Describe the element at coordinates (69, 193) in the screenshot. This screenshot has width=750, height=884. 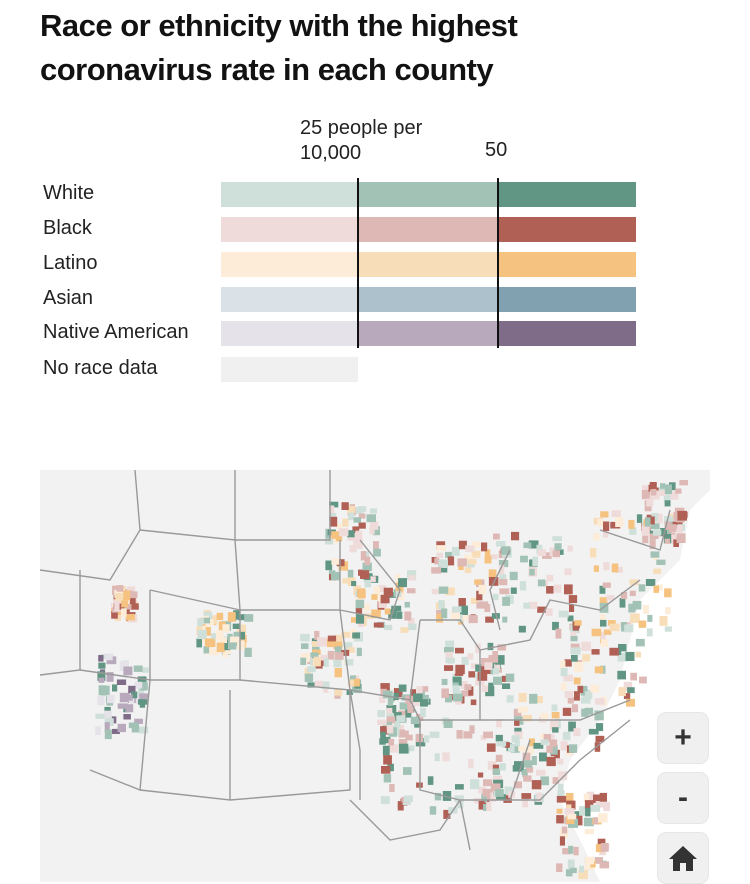
I see `legend-label-white: White` at that location.